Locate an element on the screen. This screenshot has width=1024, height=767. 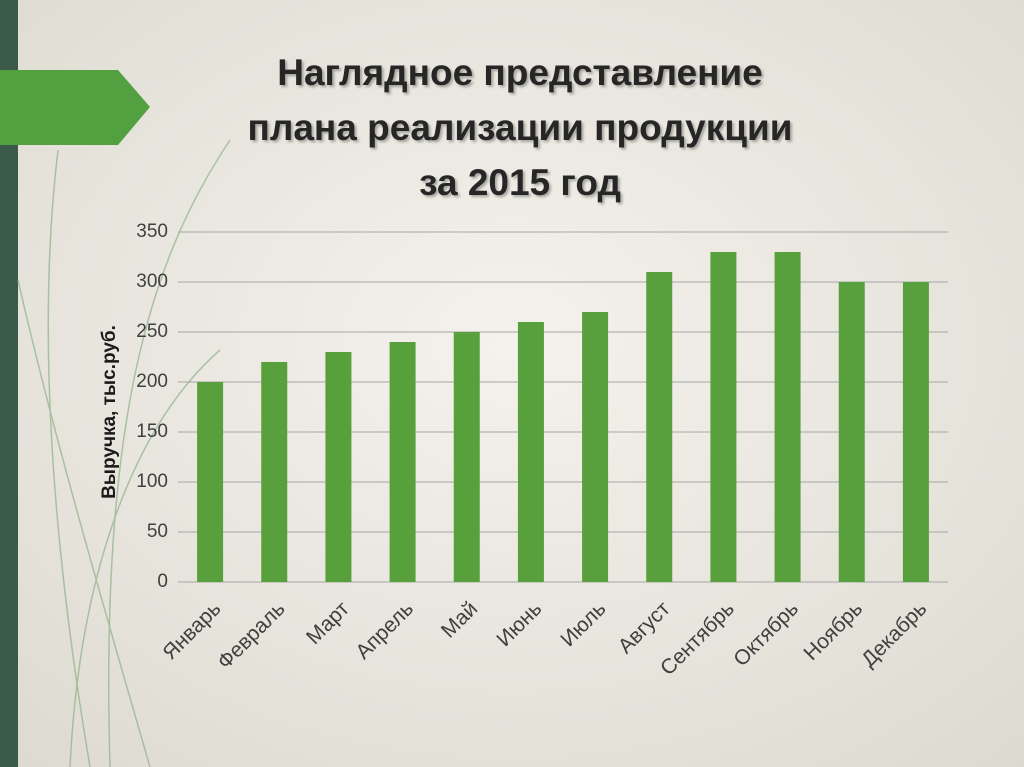
y-tick-label: 150 is located at coordinates (152, 431).